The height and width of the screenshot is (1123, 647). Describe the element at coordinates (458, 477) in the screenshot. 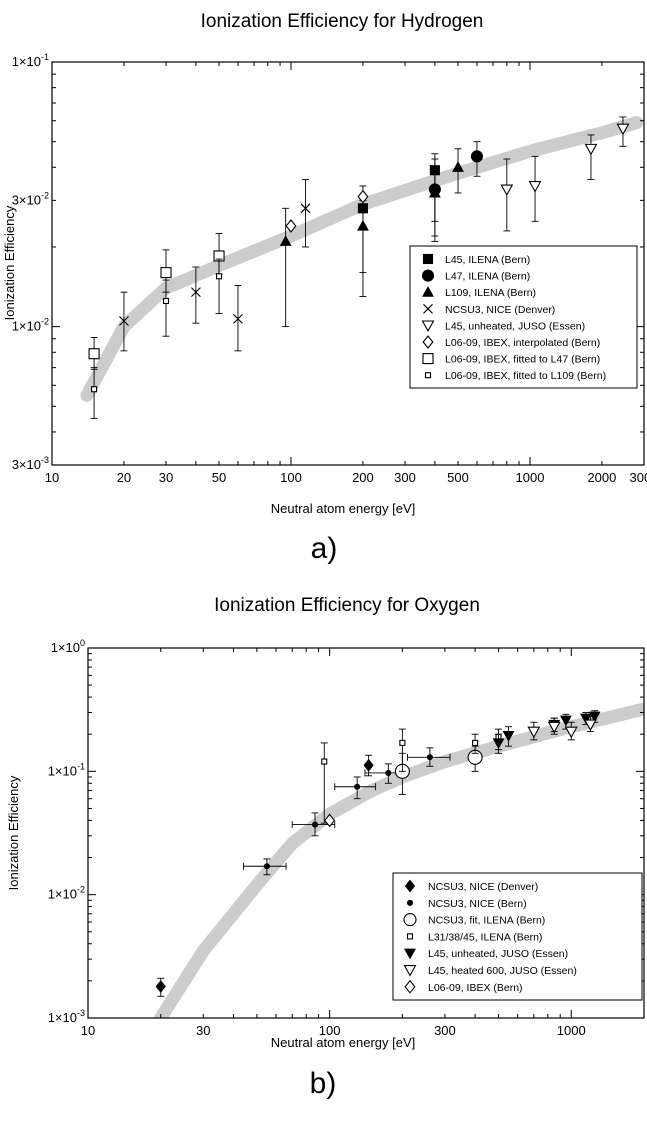

I see `x-tick-label: 500` at that location.